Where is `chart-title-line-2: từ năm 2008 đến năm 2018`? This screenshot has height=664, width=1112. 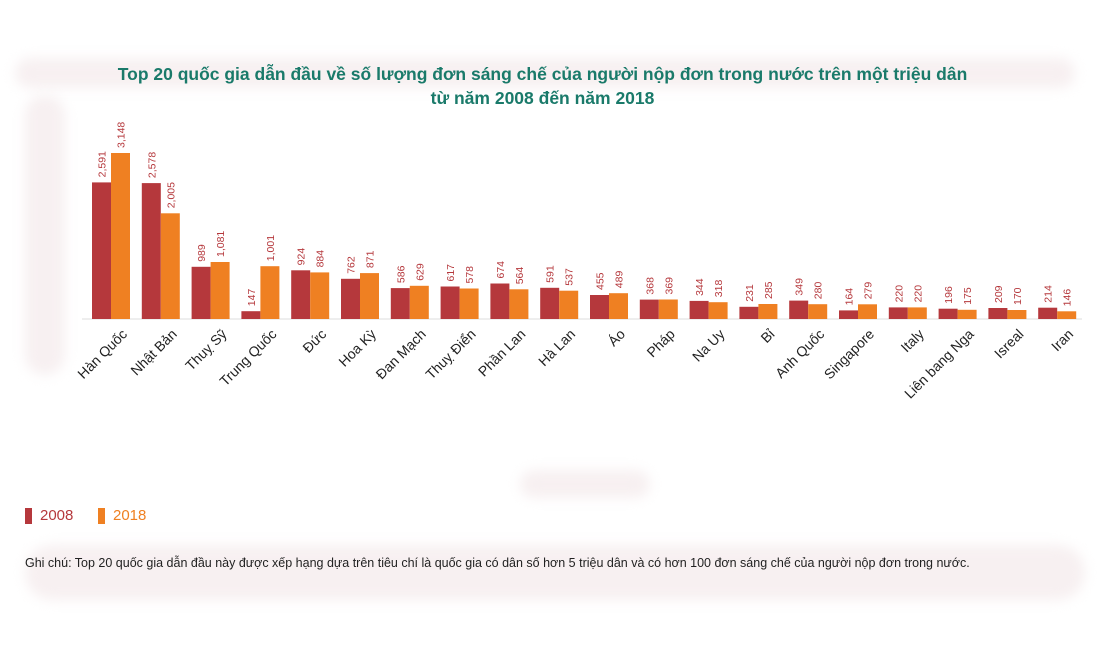
chart-title-line-2: từ năm 2008 đến năm 2018 is located at coordinates (542, 98).